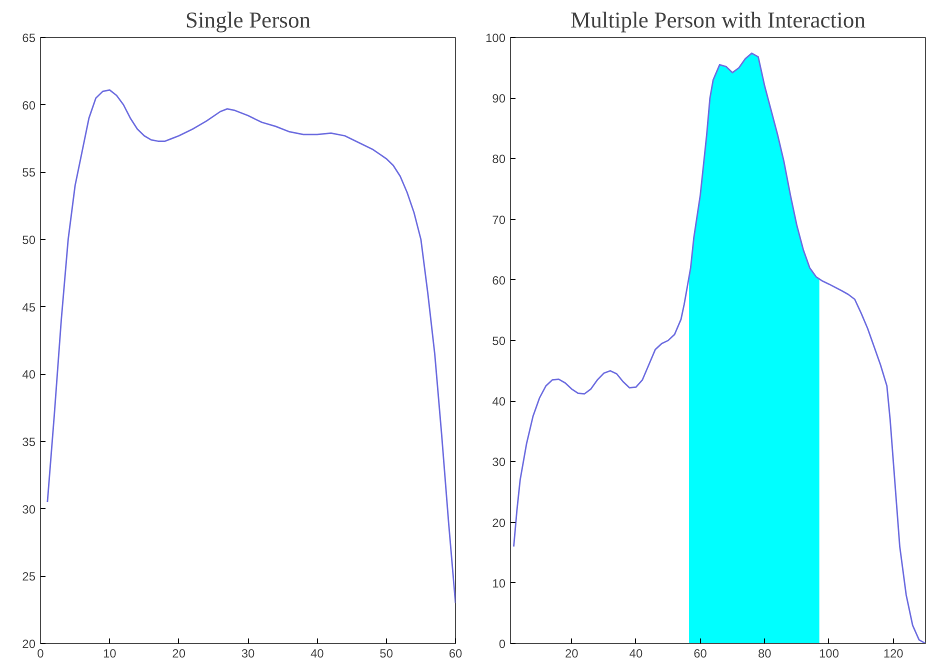  What do you see at coordinates (499, 159) in the screenshot?
I see `y-tick-label: 80` at bounding box center [499, 159].